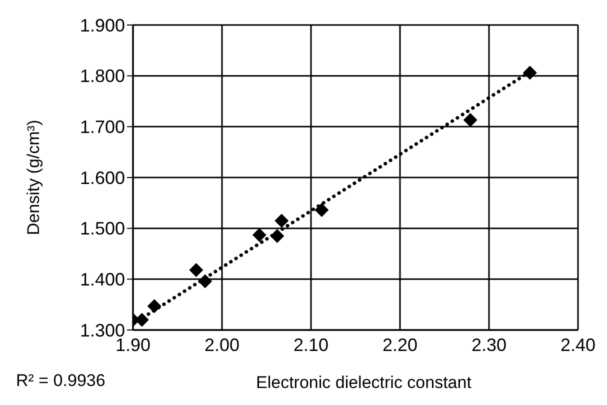  What do you see at coordinates (102, 280) in the screenshot?
I see `y-tick-label: 1.400` at bounding box center [102, 280].